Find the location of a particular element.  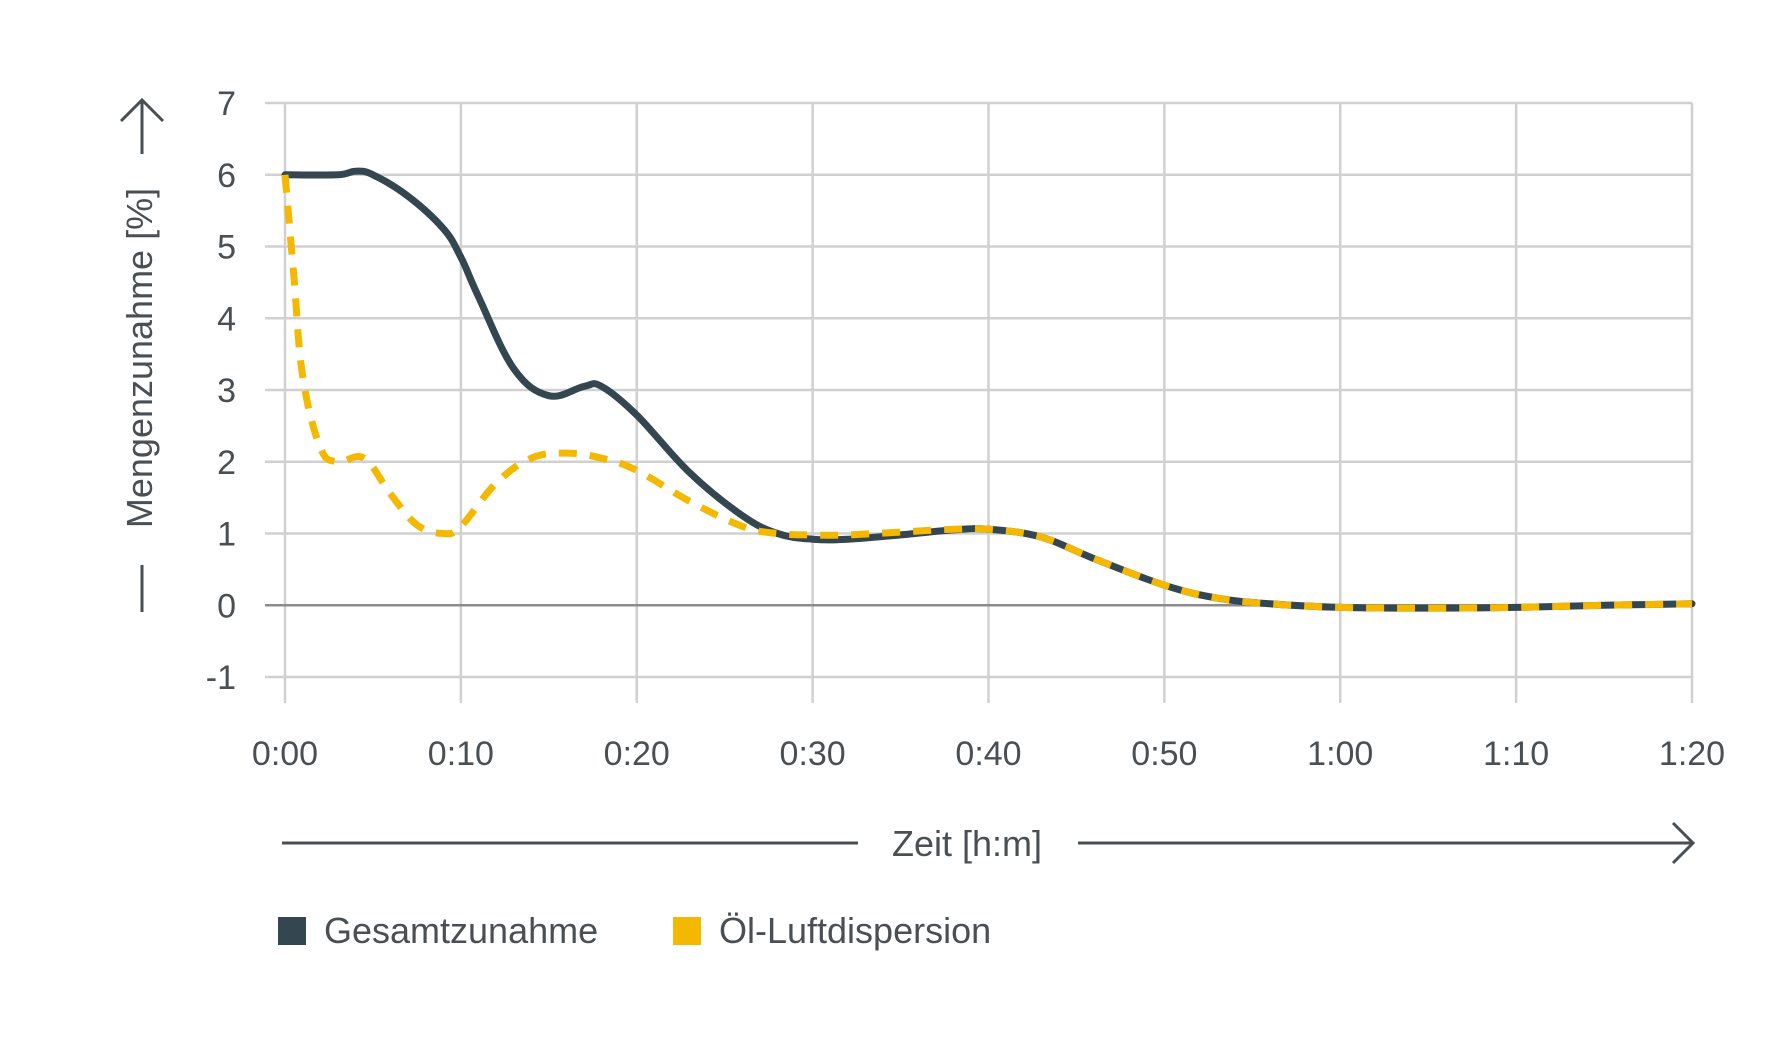

y-tick-label: 3 is located at coordinates (226, 391).